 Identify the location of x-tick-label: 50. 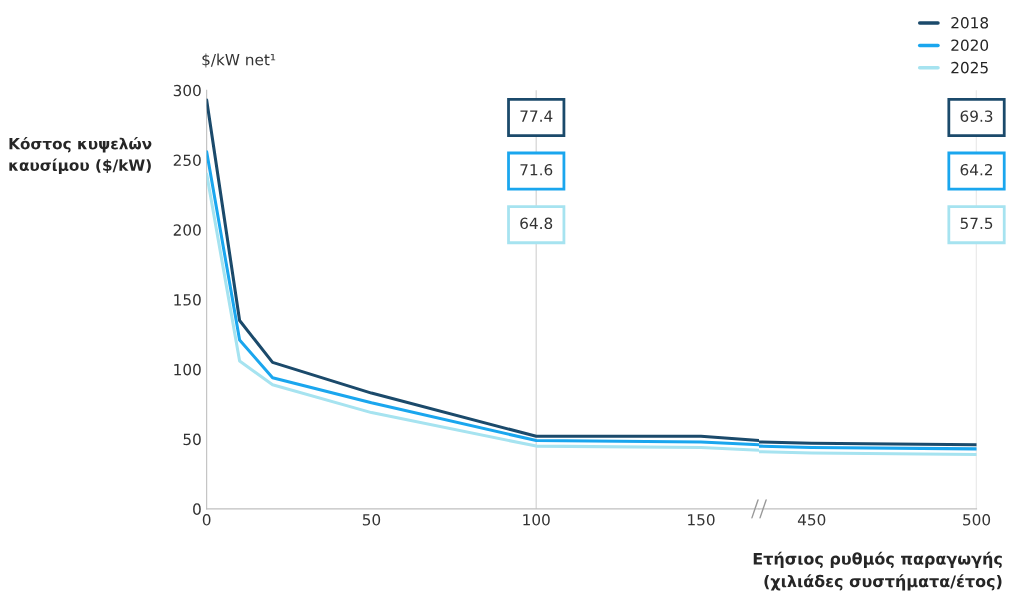
(371, 520).